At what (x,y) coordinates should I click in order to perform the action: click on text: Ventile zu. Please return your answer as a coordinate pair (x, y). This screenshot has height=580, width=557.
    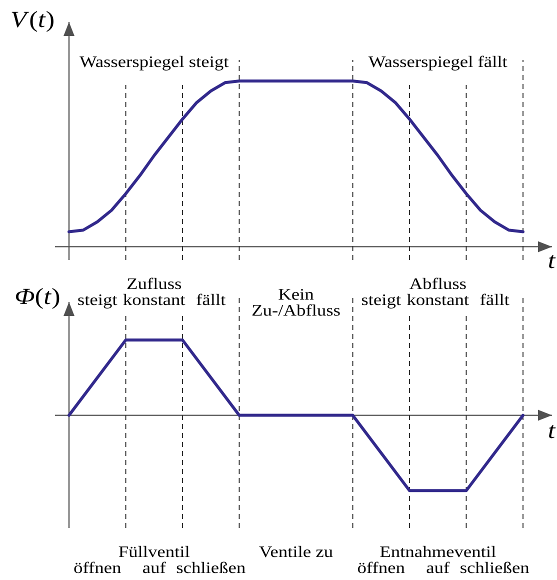
    Looking at the image, I should click on (296, 552).